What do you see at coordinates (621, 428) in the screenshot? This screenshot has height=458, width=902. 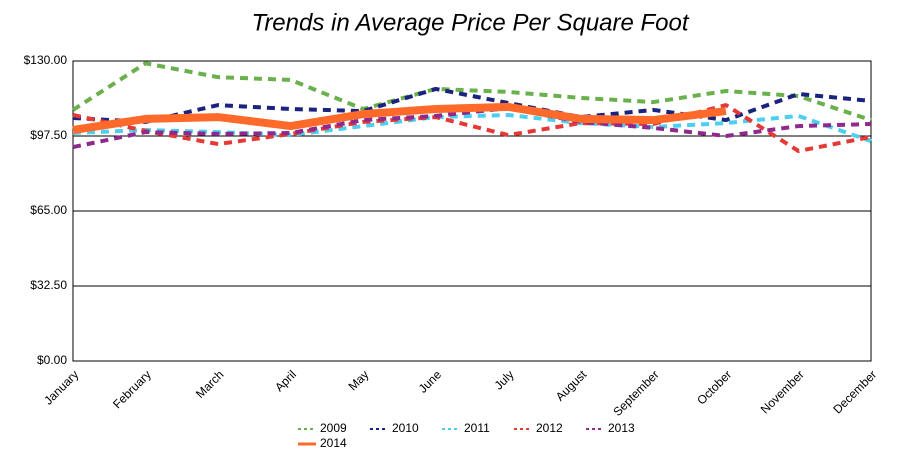 I see `legend-label: 2013` at bounding box center [621, 428].